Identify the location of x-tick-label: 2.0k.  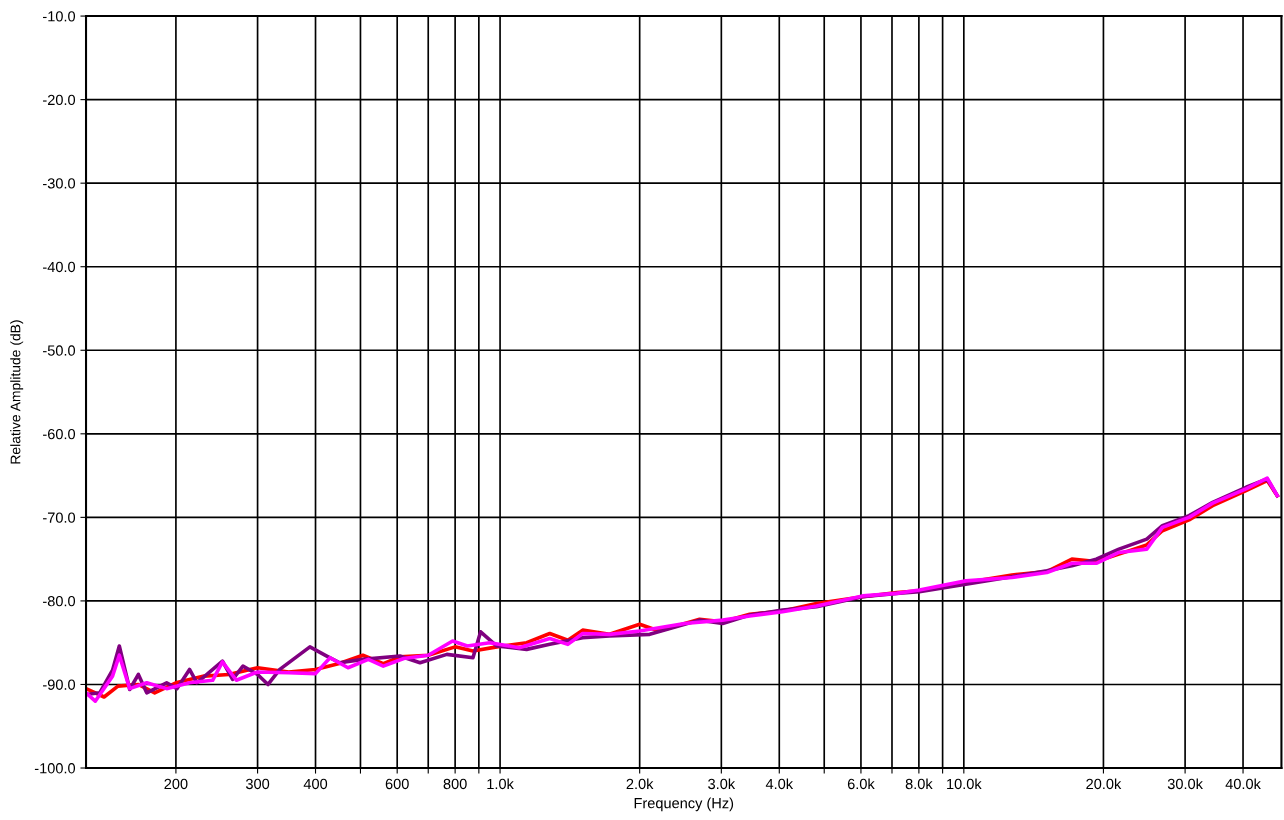
(640, 784).